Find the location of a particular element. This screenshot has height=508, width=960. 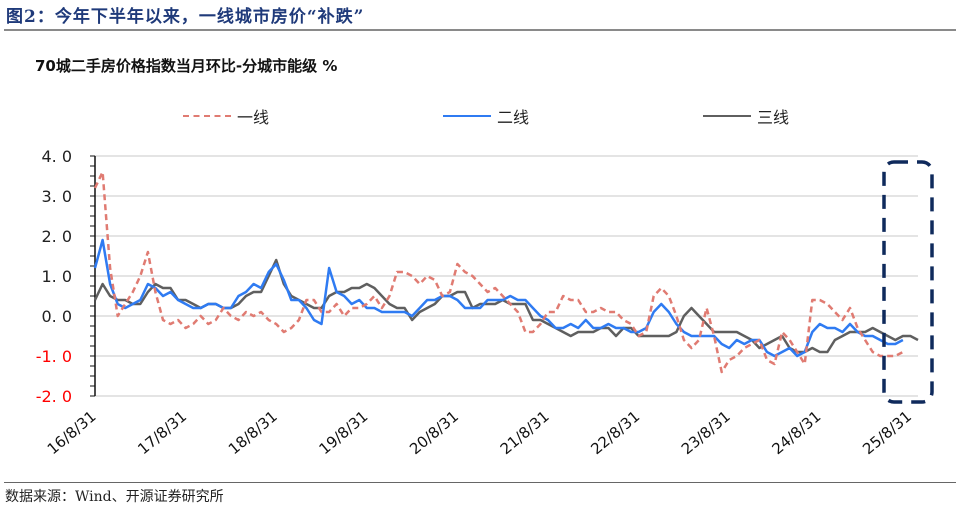

y-tick-label: 4. 0 is located at coordinates (56, 156).